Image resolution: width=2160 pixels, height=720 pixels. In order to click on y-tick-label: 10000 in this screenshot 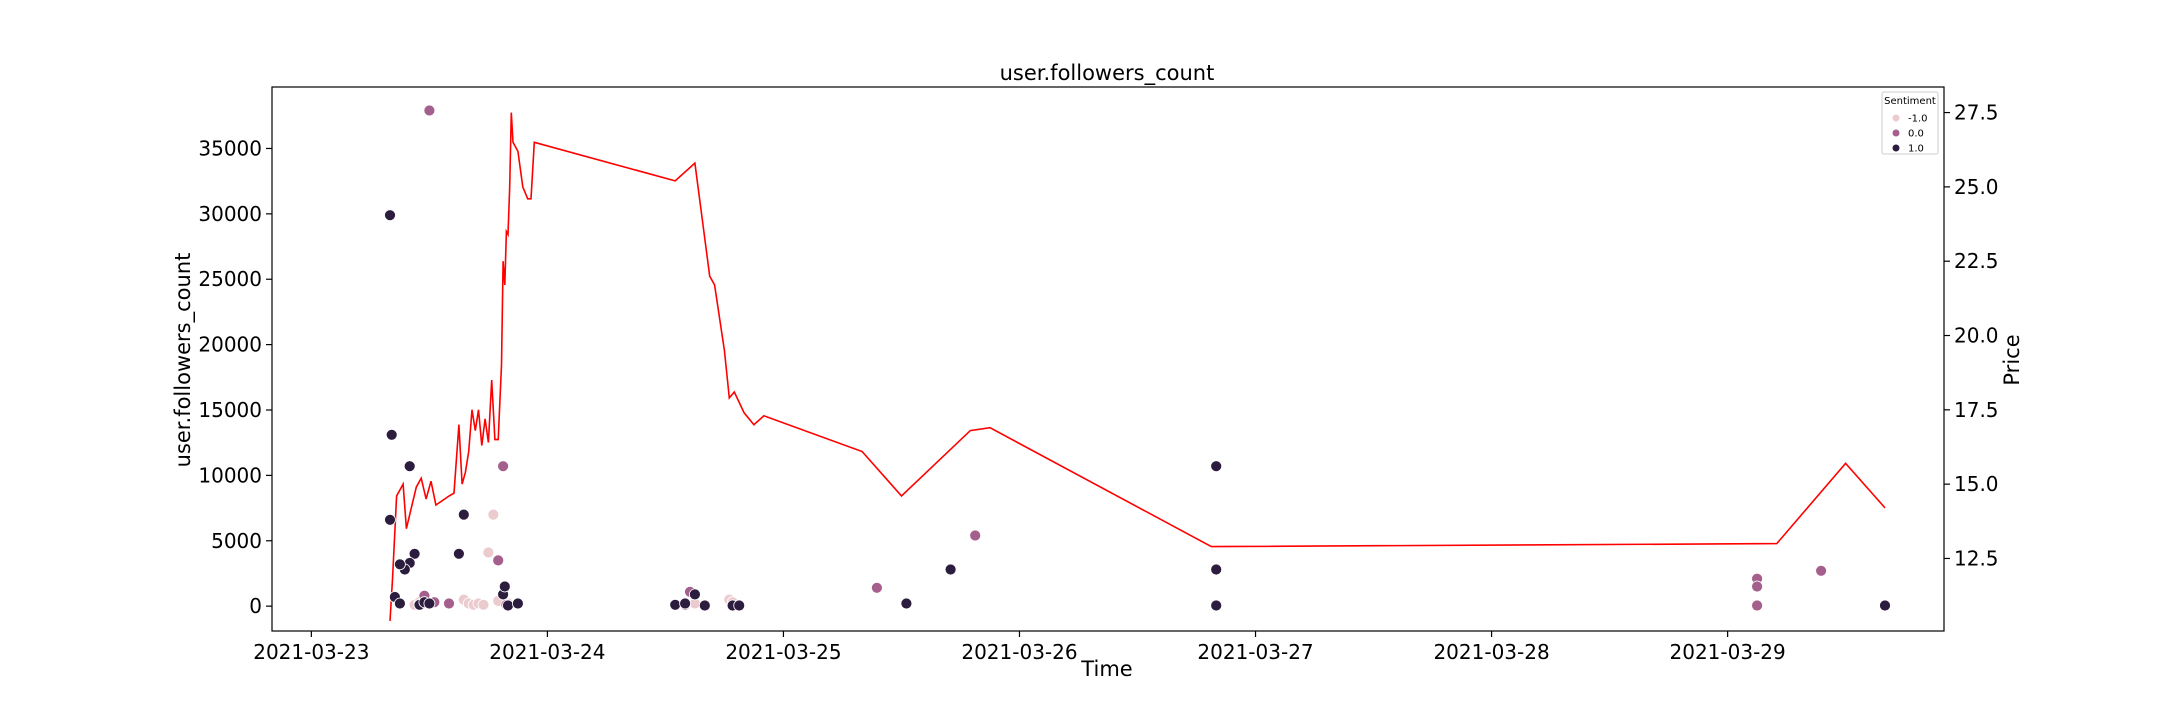, I will do `click(230, 475)`.